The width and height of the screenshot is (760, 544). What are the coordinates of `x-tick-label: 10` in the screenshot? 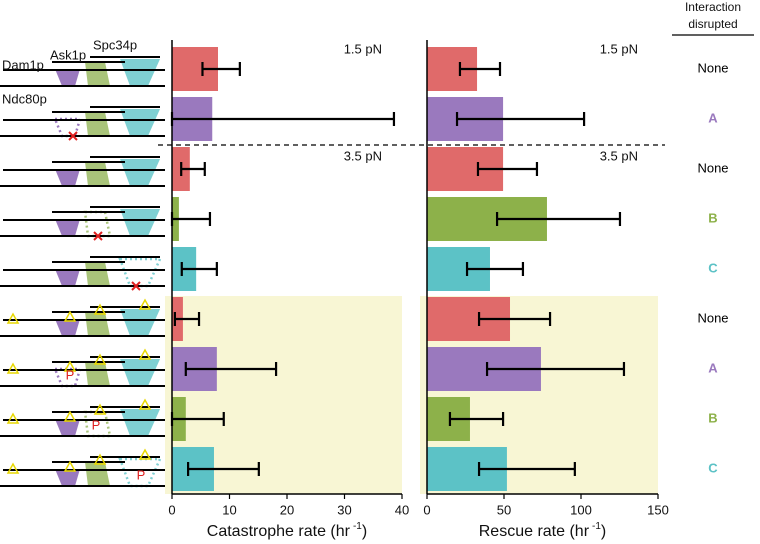 It's located at (229, 509).